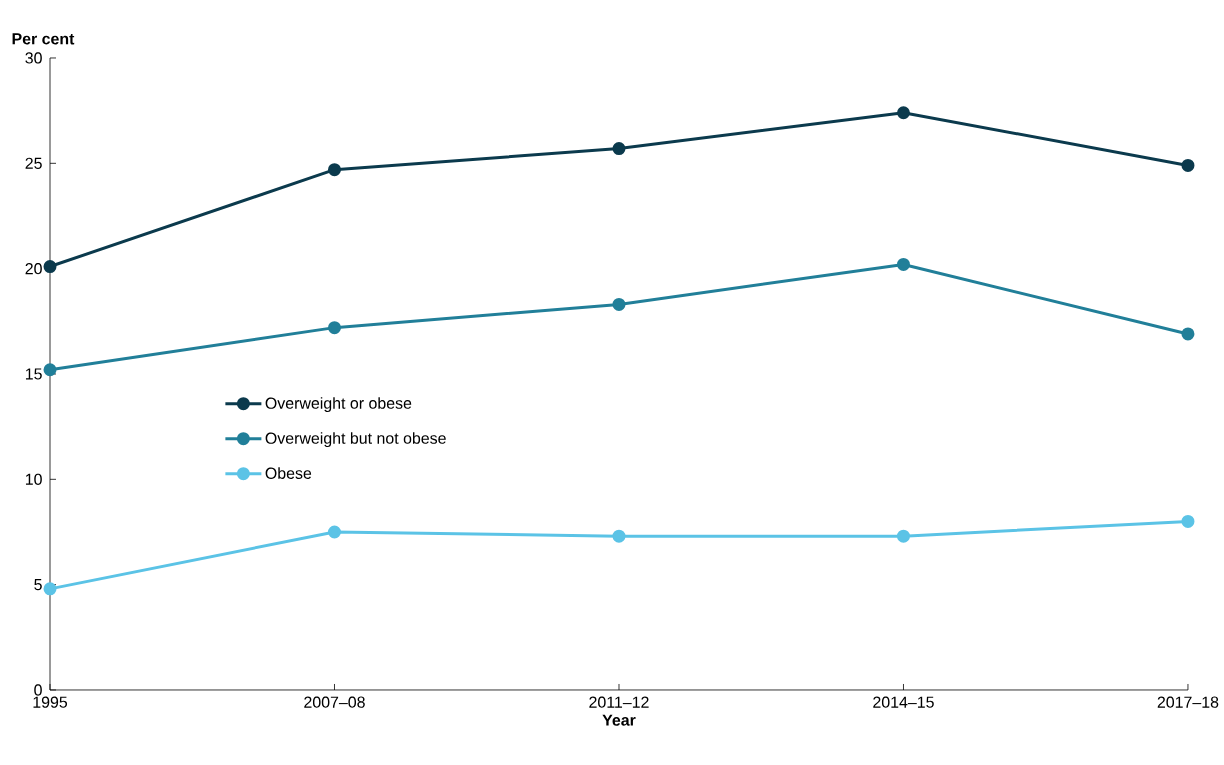 The image size is (1224, 765). What do you see at coordinates (33, 269) in the screenshot?
I see `y-tick-label: 20` at bounding box center [33, 269].